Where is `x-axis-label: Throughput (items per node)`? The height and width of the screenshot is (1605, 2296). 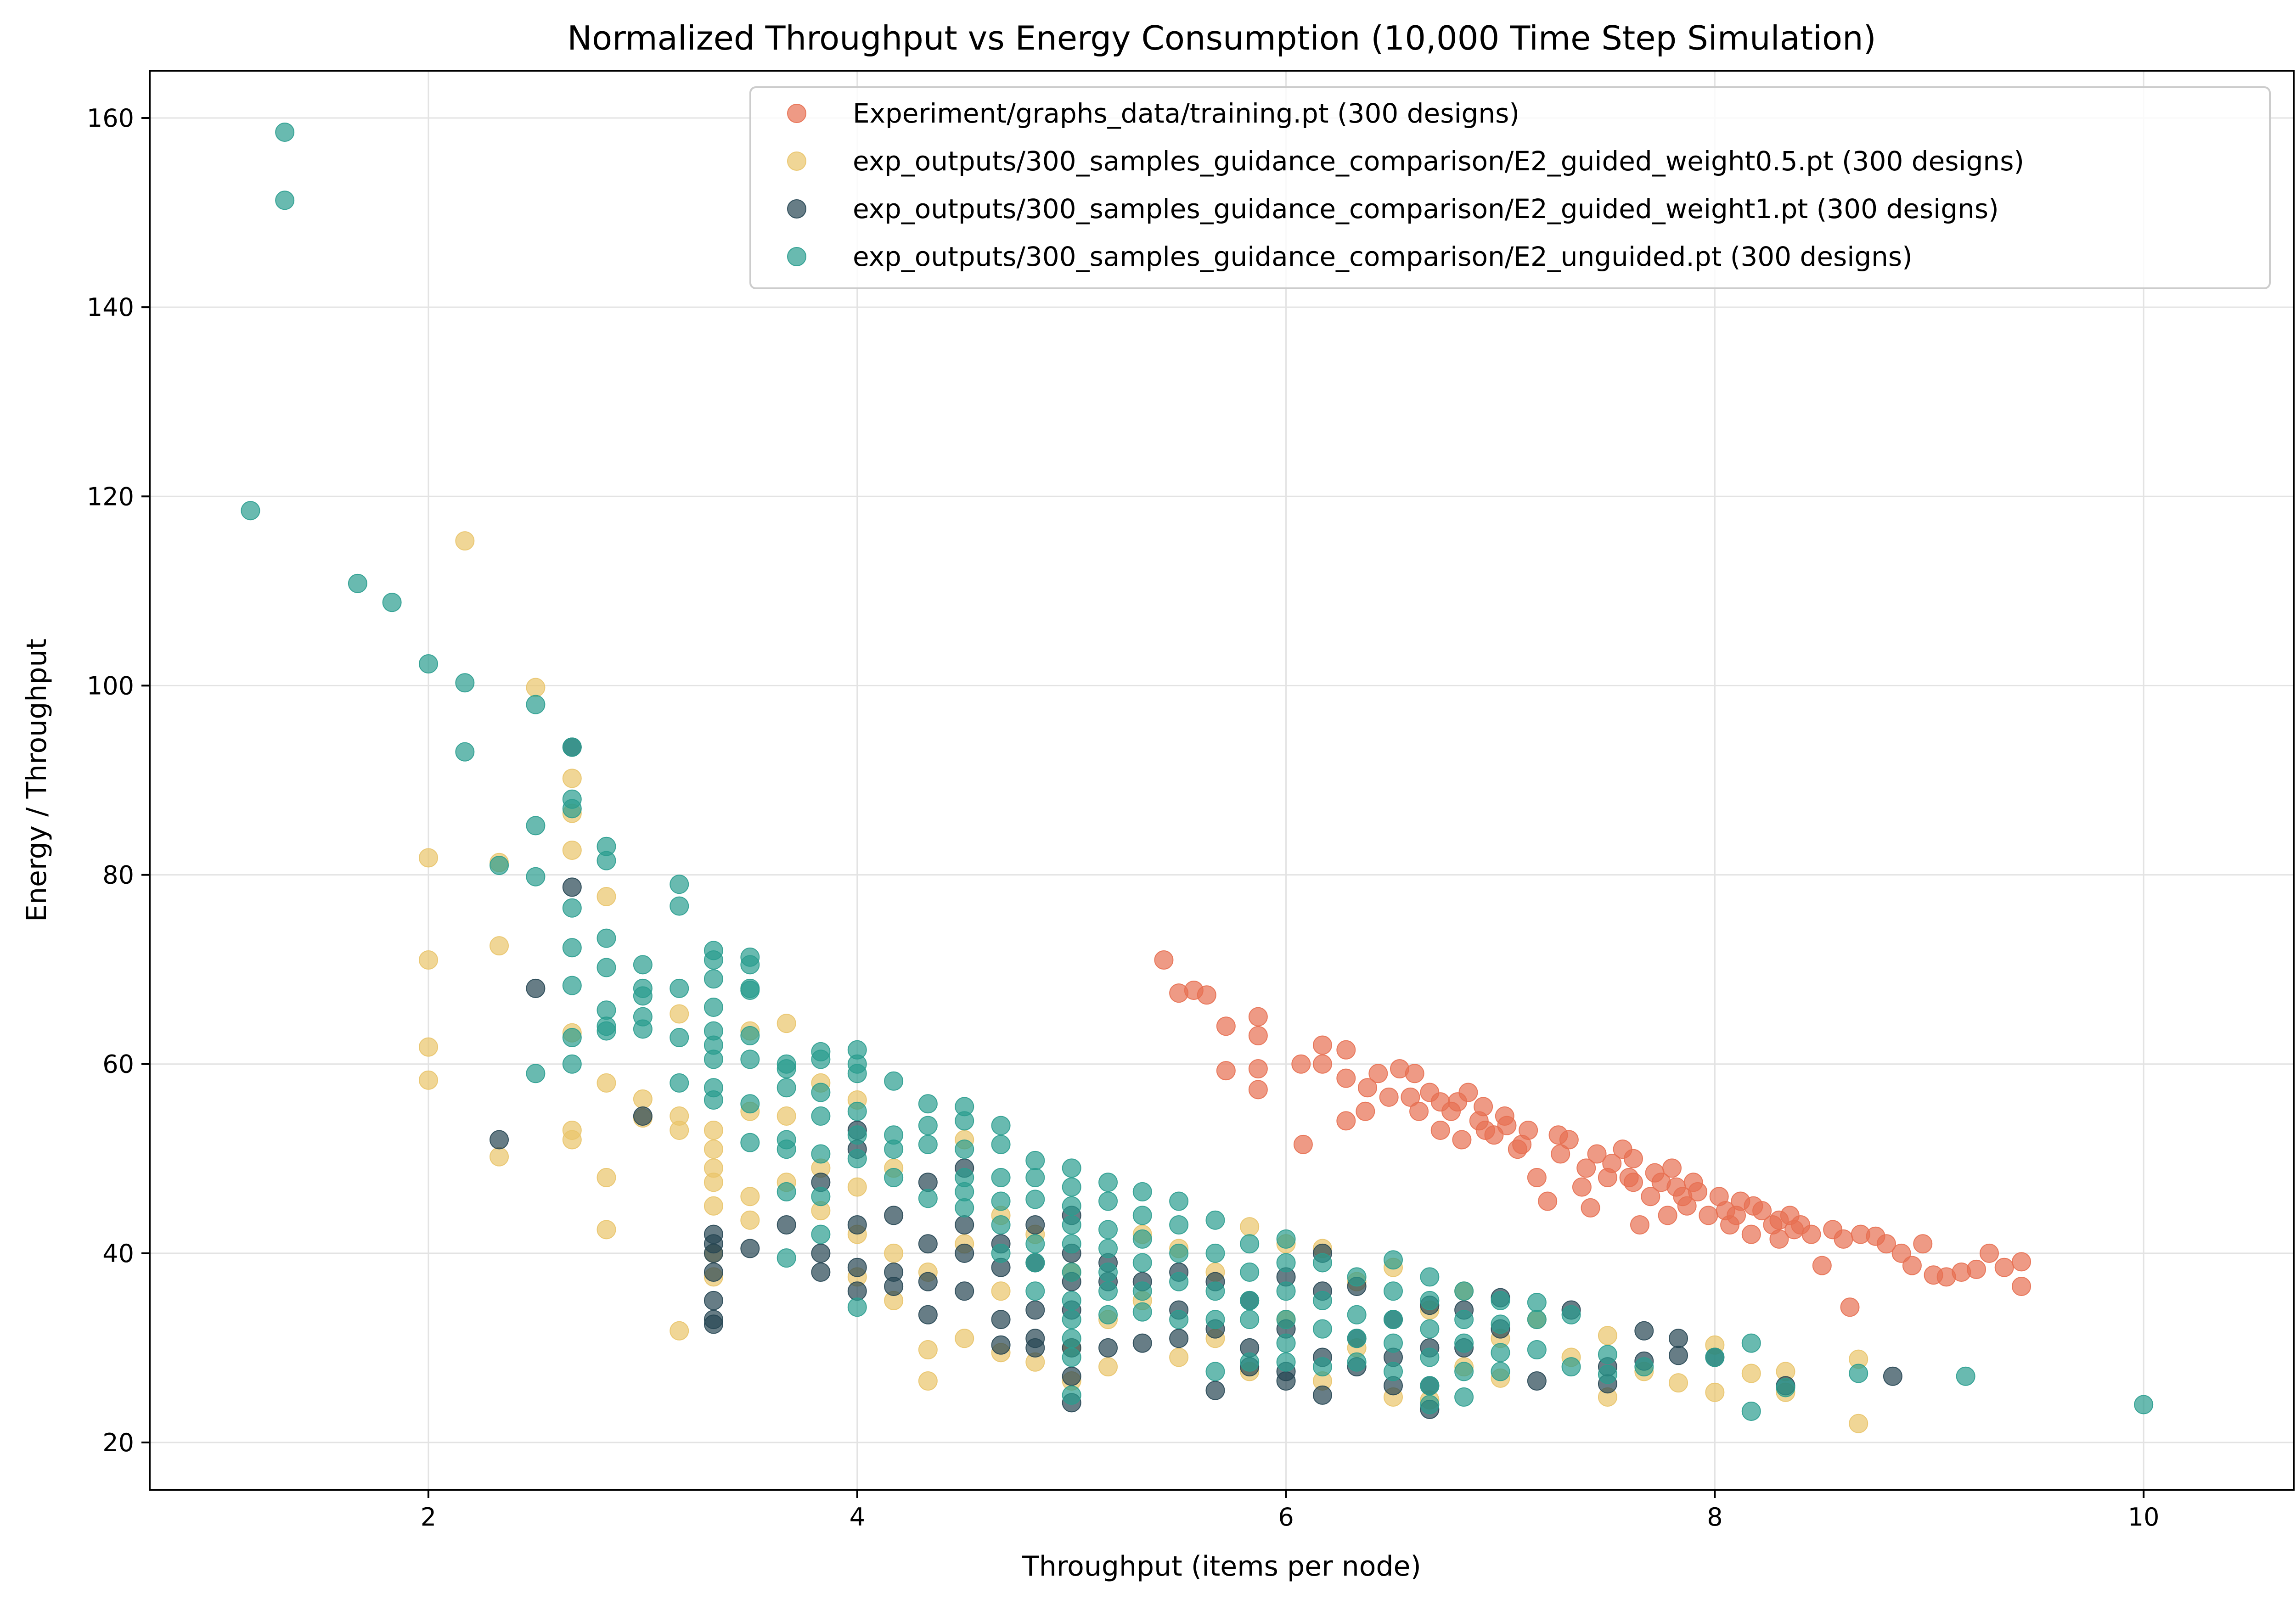 x-axis-label: Throughput (items per node) is located at coordinates (1221, 1566).